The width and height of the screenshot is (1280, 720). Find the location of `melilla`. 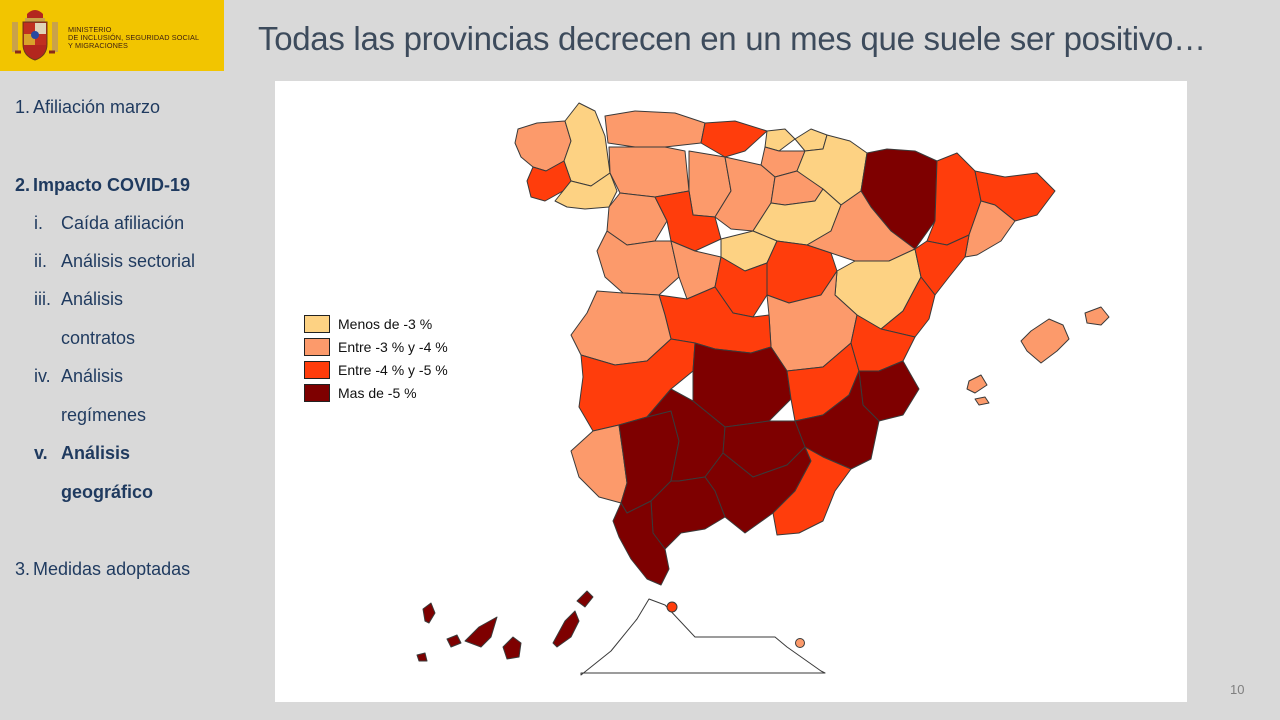

melilla is located at coordinates (800, 643).